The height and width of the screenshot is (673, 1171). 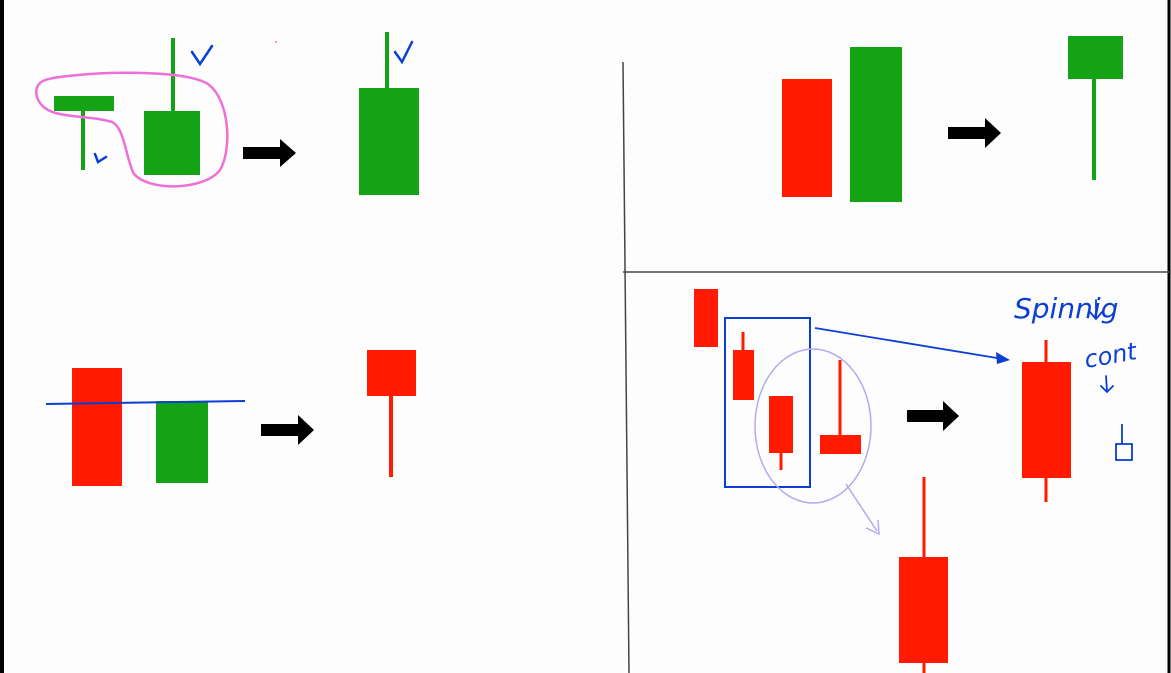 I want to click on level-line, so click(x=145, y=402).